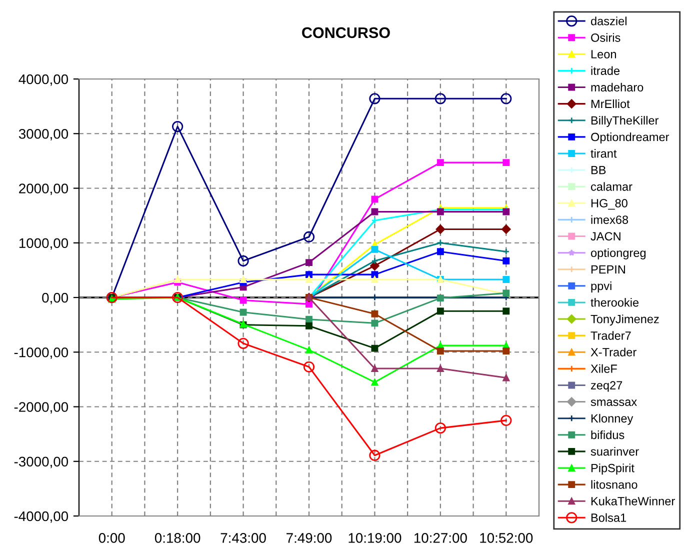 The width and height of the screenshot is (696, 559). Describe the element at coordinates (506, 538) in the screenshot. I see `x-tick-label: 10:52:00` at that location.